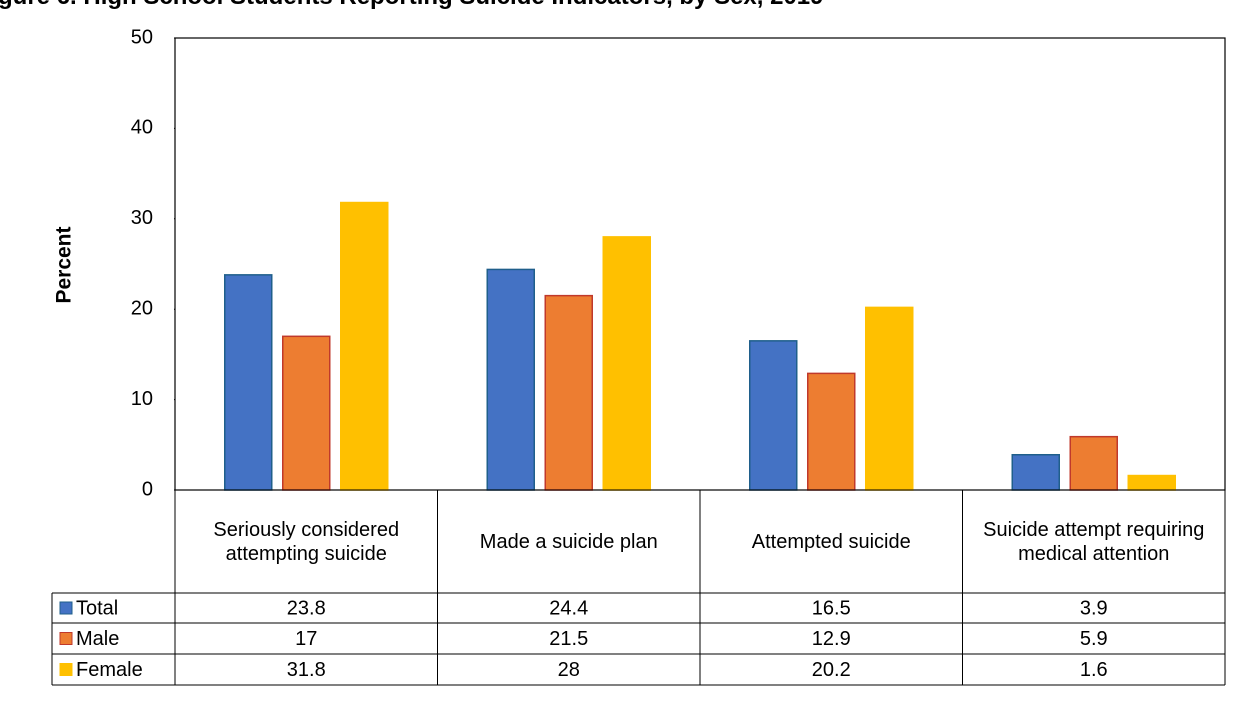  I want to click on table-value: 16.5, so click(831, 608).